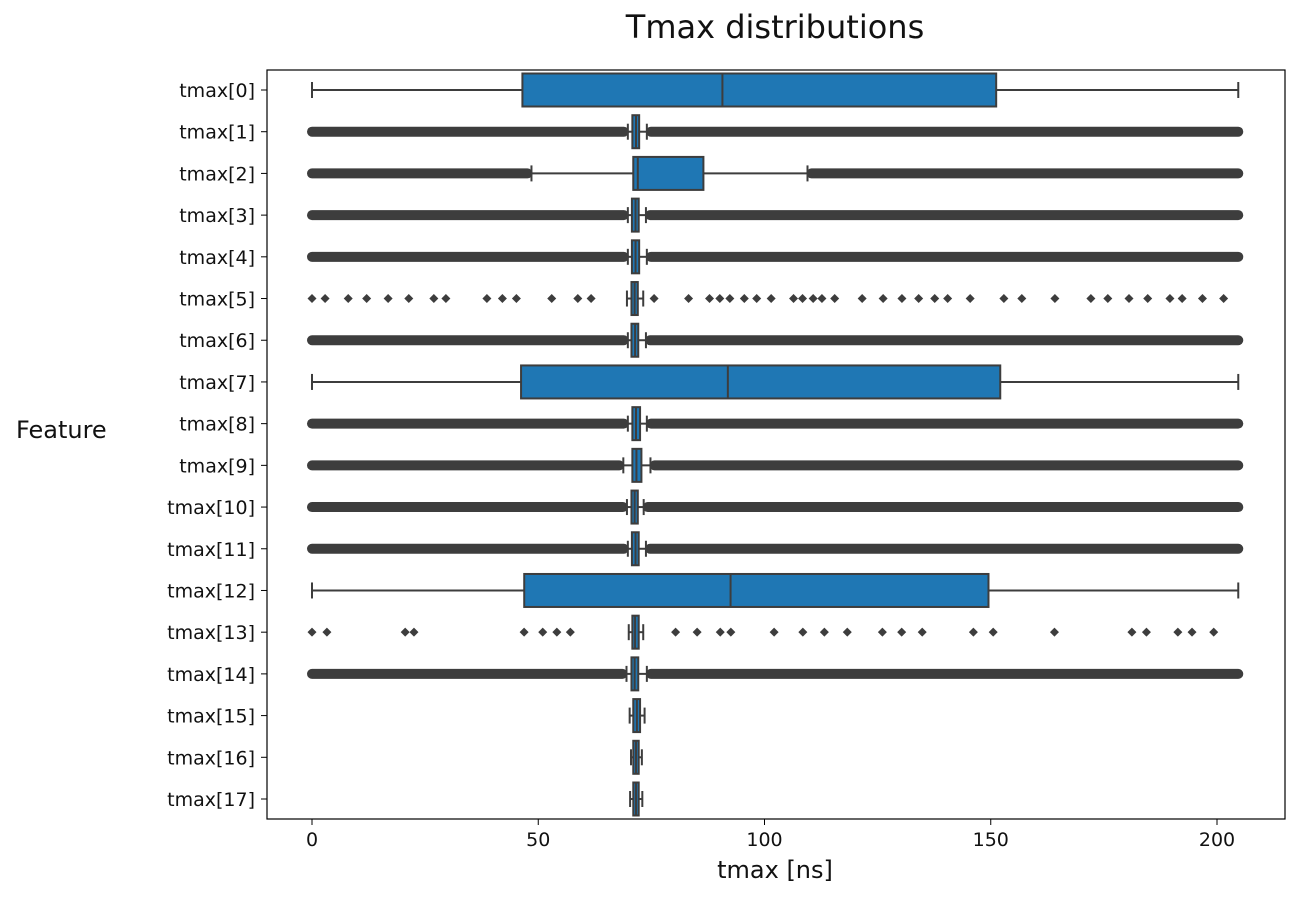 The width and height of the screenshot is (1300, 900). I want to click on y-tick-label: tmax[7], so click(217, 383).